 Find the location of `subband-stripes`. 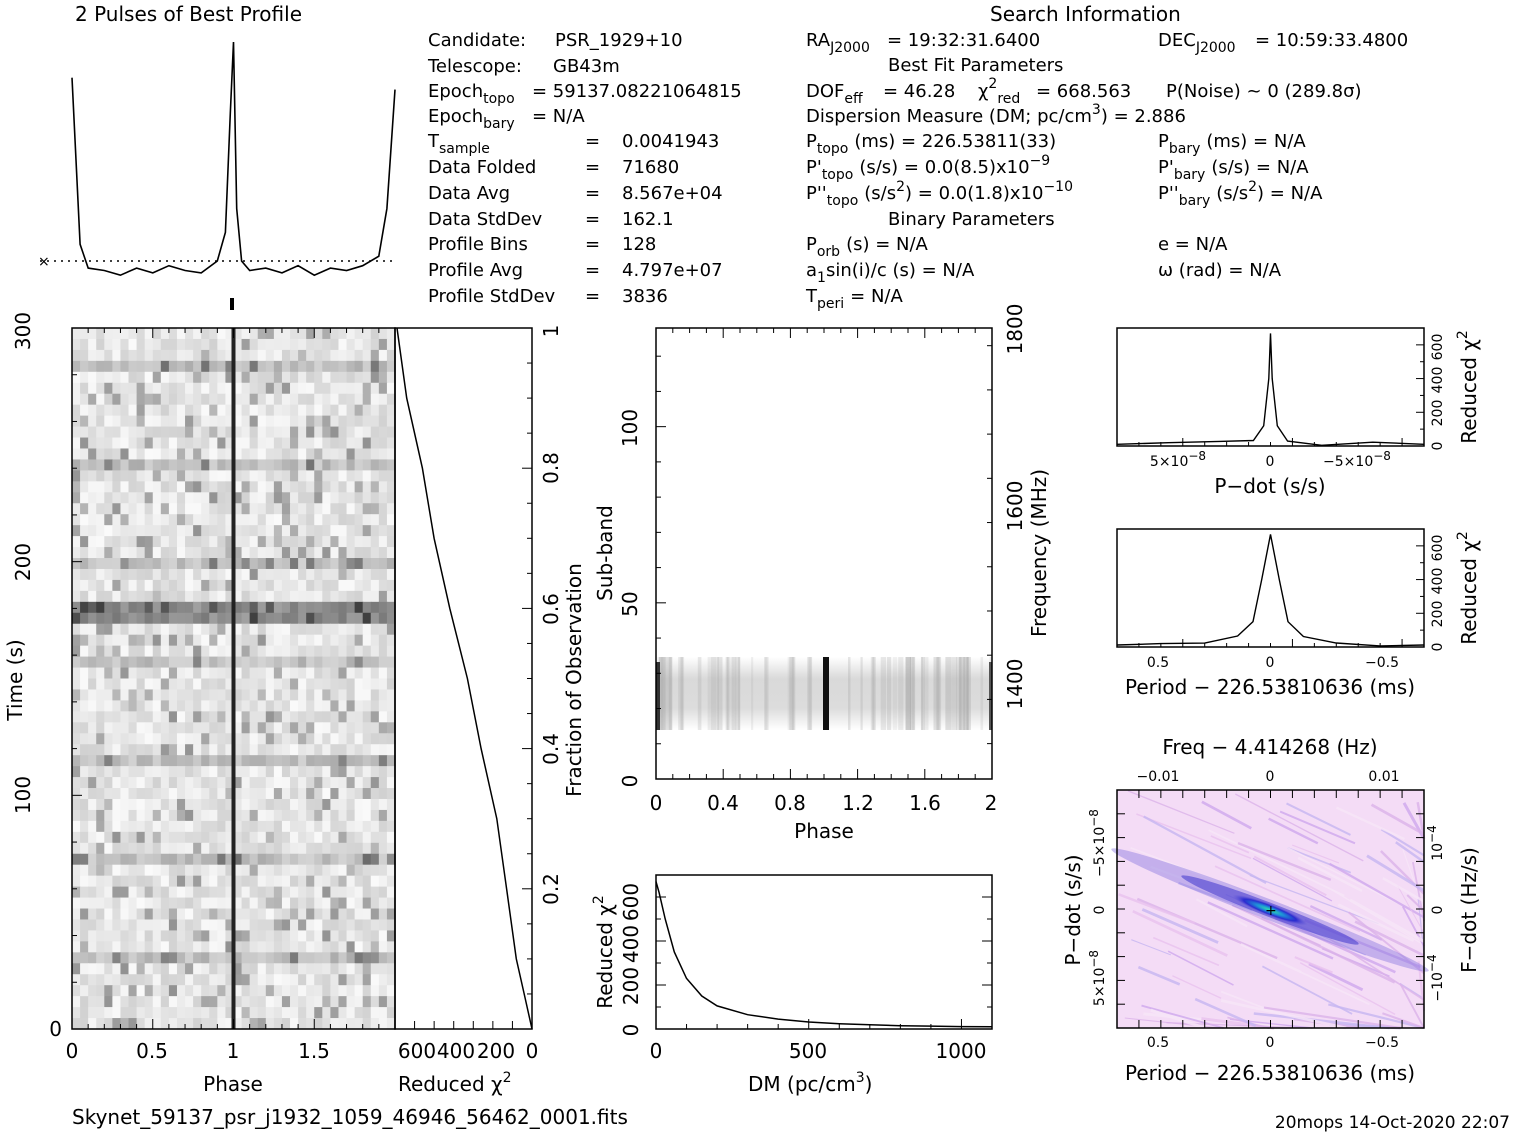

subband-stripes is located at coordinates (824, 693).